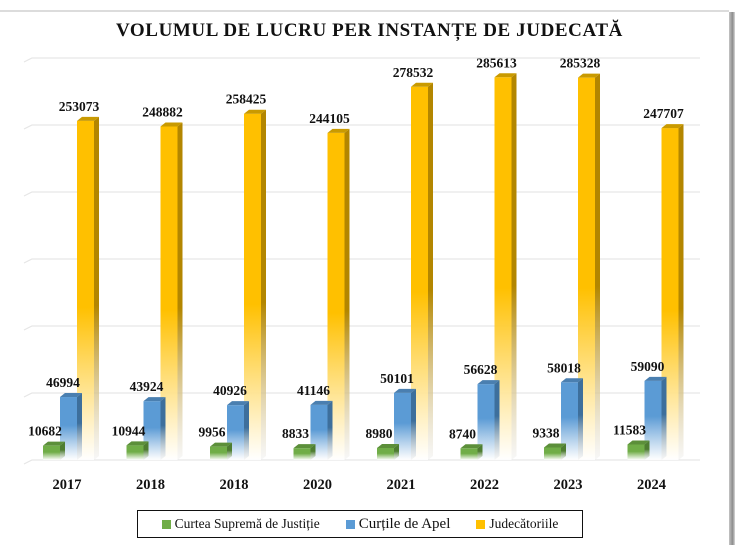 This screenshot has width=739, height=547. I want to click on data-label: 8833, so click(295, 433).